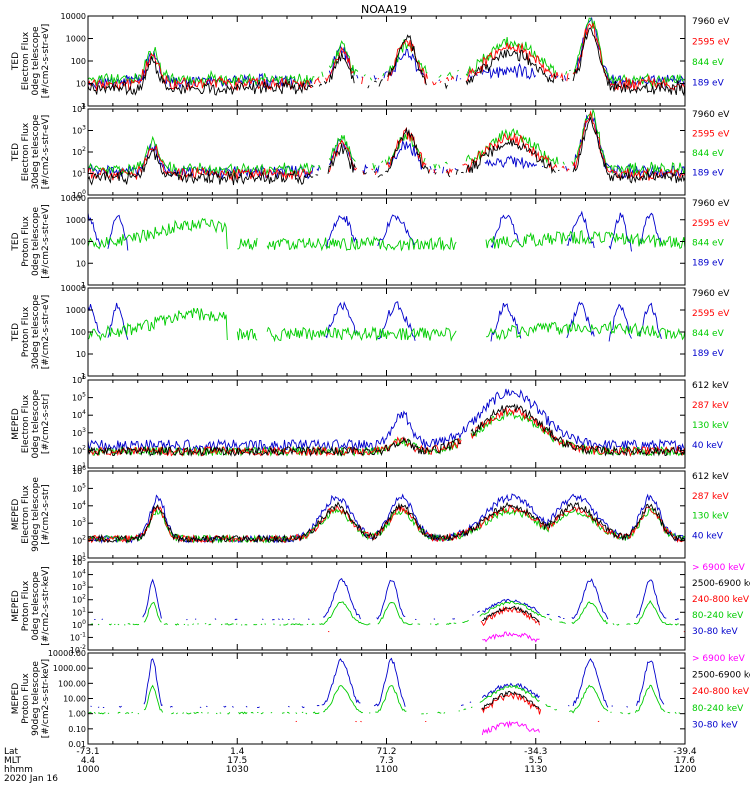  I want to click on trace-80-240-kev, so click(386, 699).